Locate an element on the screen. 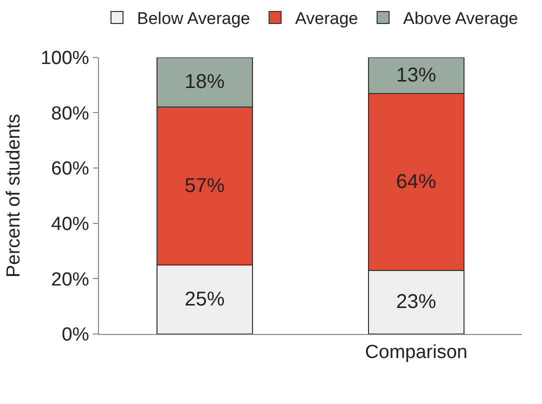 Image resolution: width=542 pixels, height=404 pixels. data-label: 13% is located at coordinates (416, 75).